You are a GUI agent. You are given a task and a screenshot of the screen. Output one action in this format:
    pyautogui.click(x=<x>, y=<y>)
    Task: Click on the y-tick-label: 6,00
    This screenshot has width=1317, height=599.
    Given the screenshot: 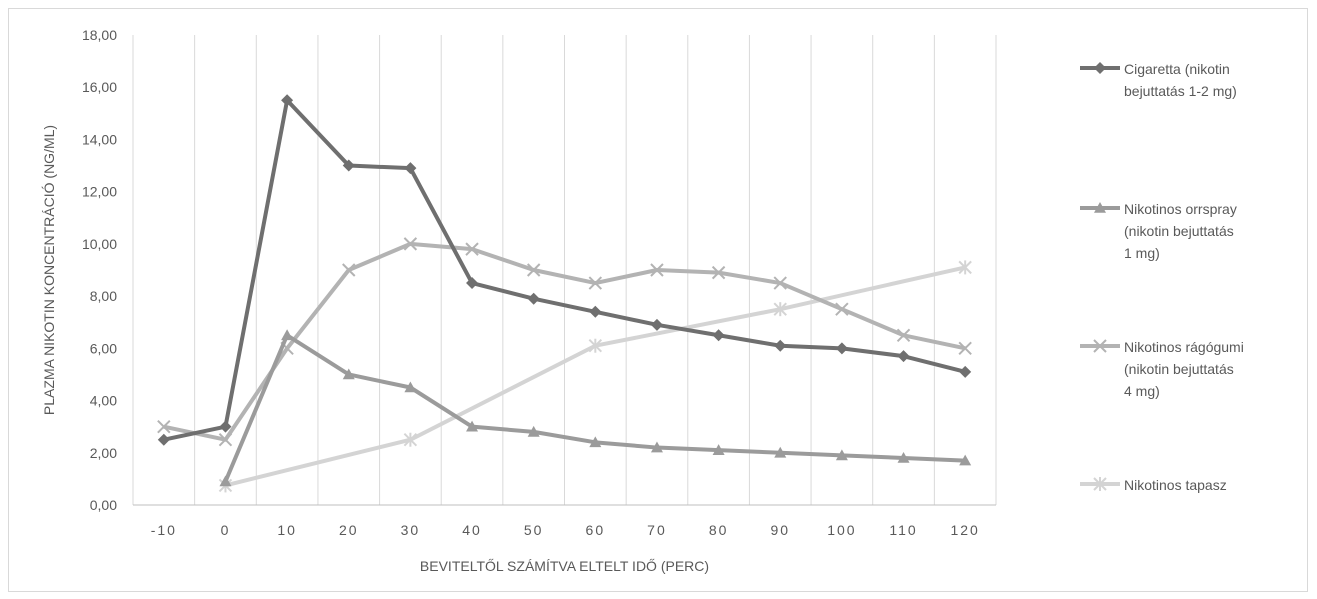 What is the action you would take?
    pyautogui.click(x=103, y=348)
    